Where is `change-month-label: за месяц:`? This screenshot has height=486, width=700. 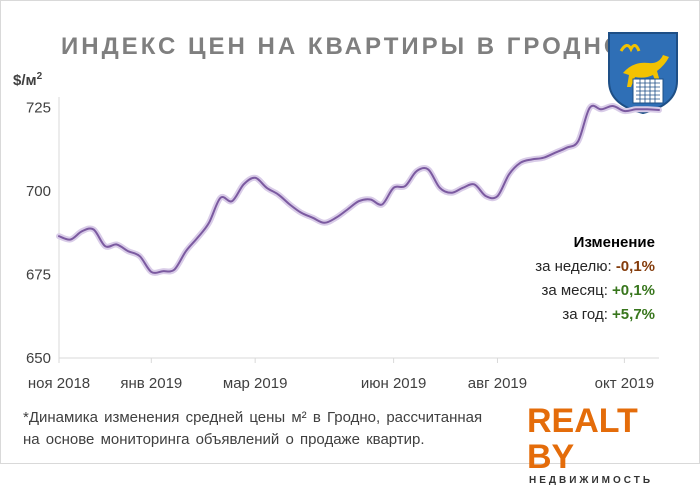
change-month-label: за месяц: is located at coordinates (574, 290).